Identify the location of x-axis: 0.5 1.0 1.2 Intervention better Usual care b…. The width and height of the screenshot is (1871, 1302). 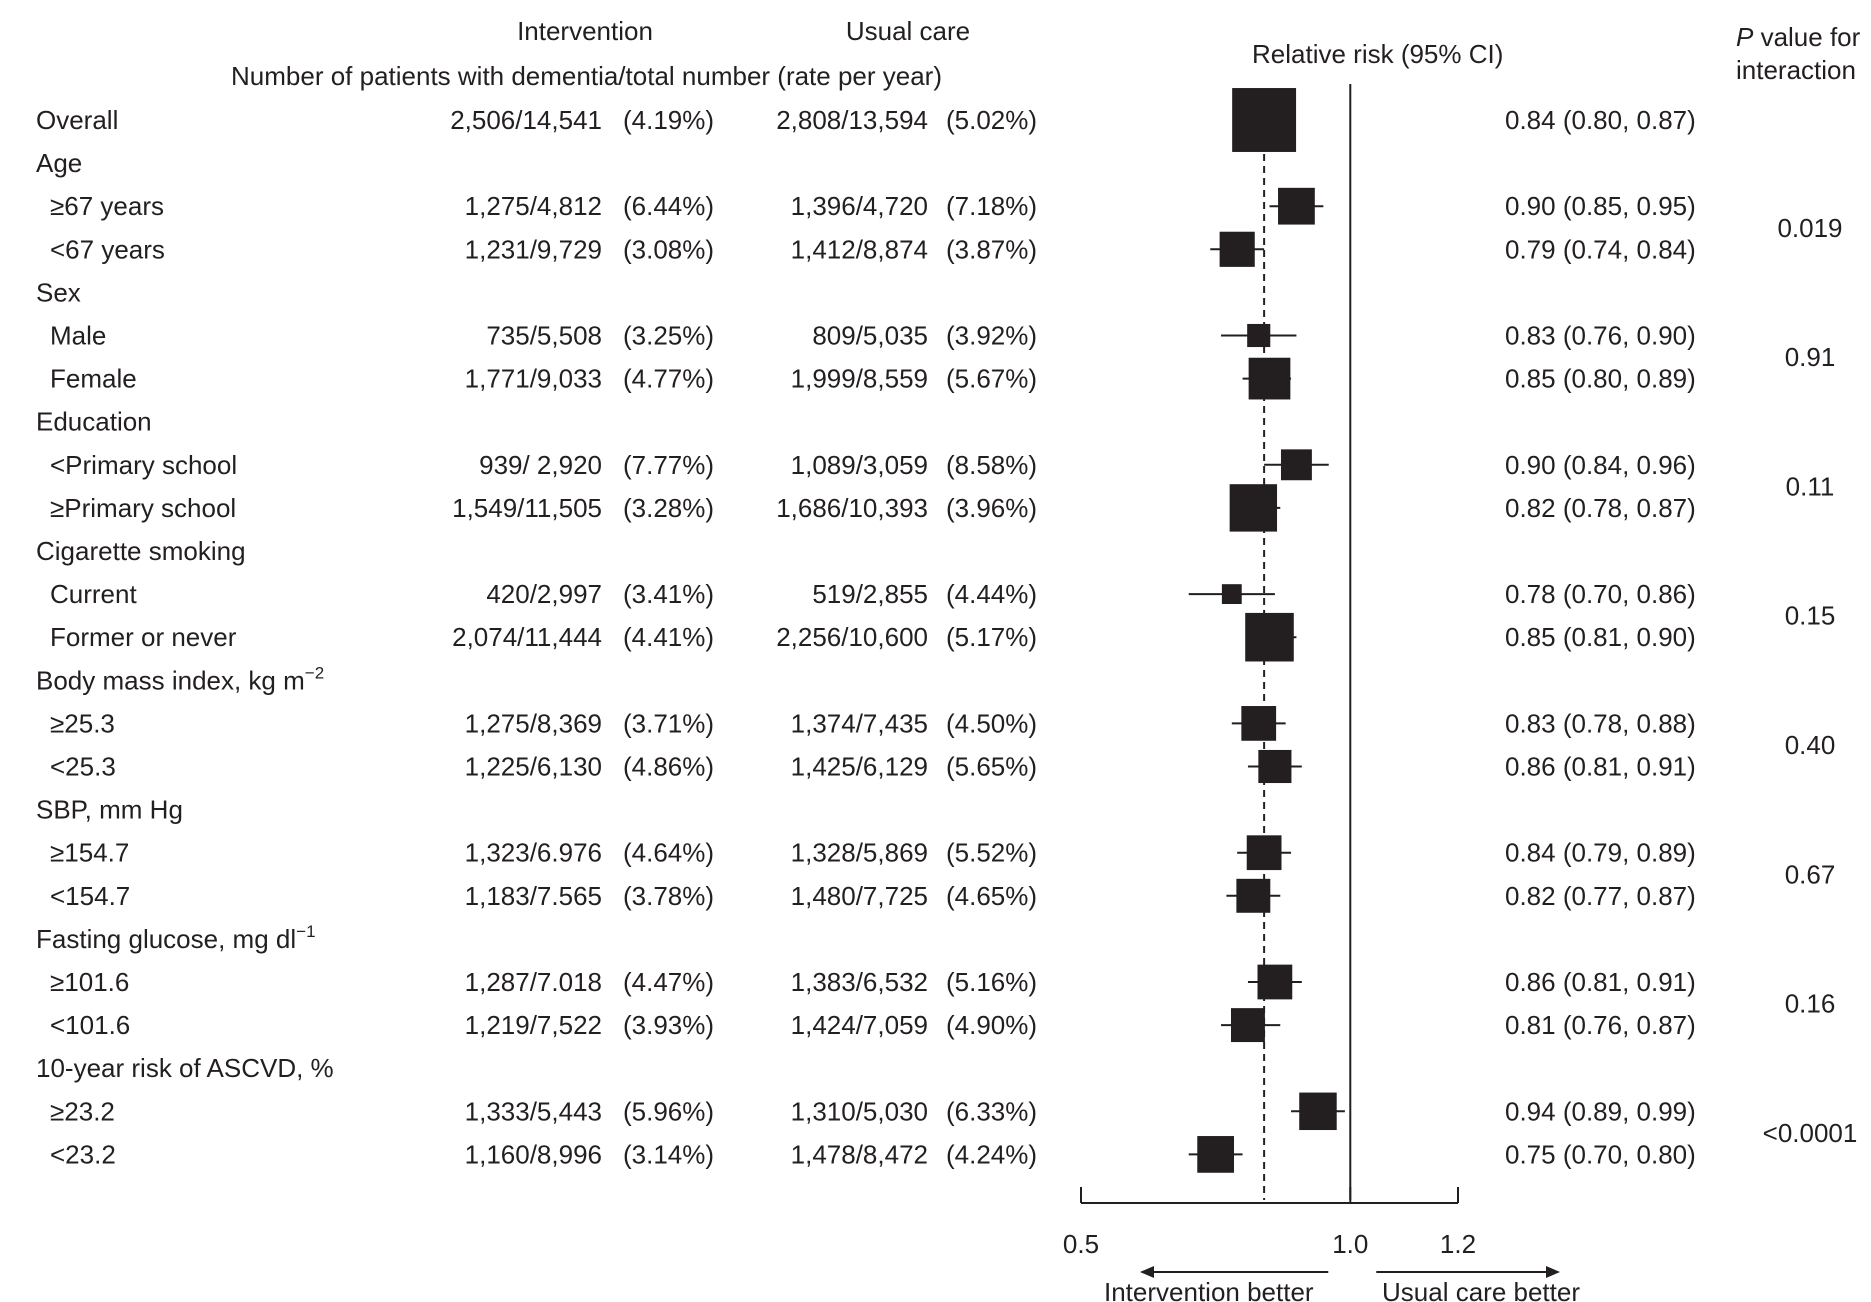
(1321, 1244).